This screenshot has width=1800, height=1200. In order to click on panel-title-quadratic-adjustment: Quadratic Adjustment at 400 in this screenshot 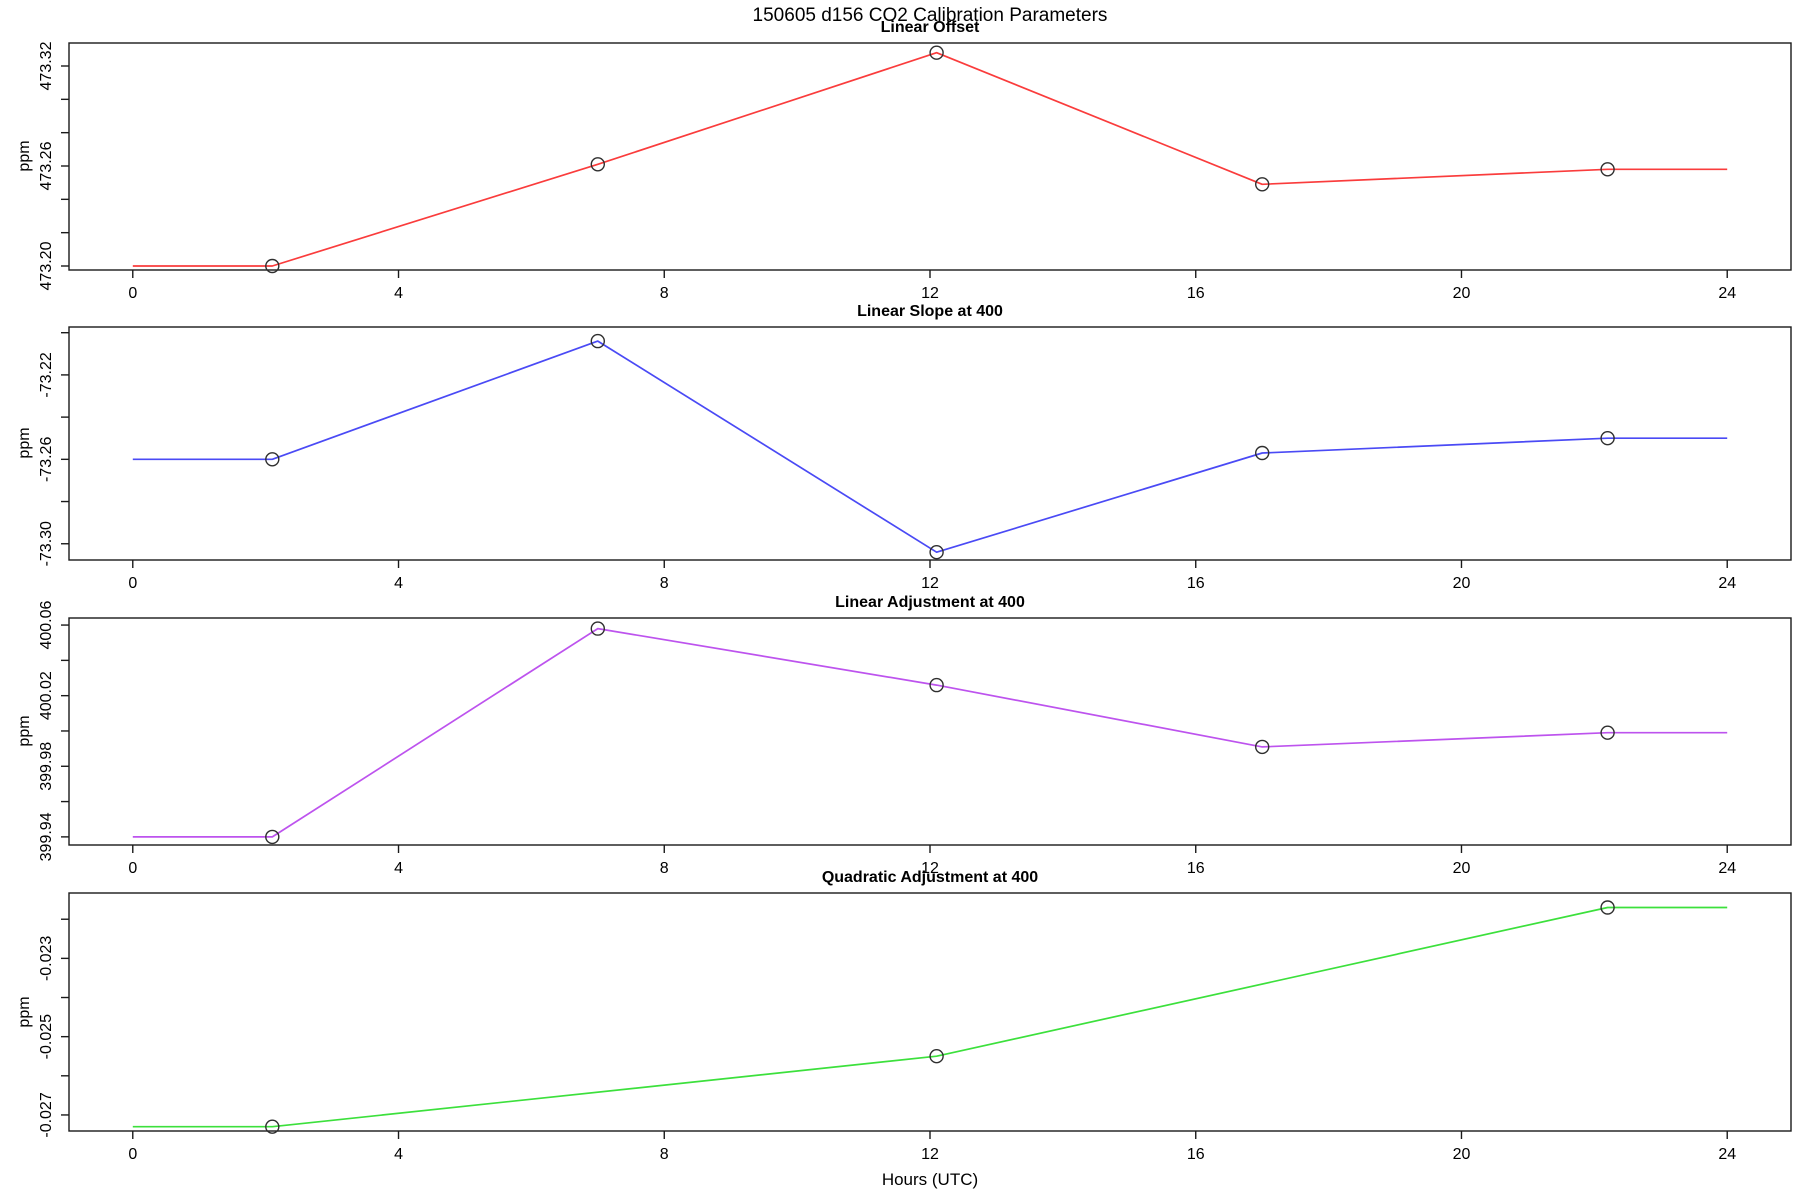, I will do `click(930, 877)`.